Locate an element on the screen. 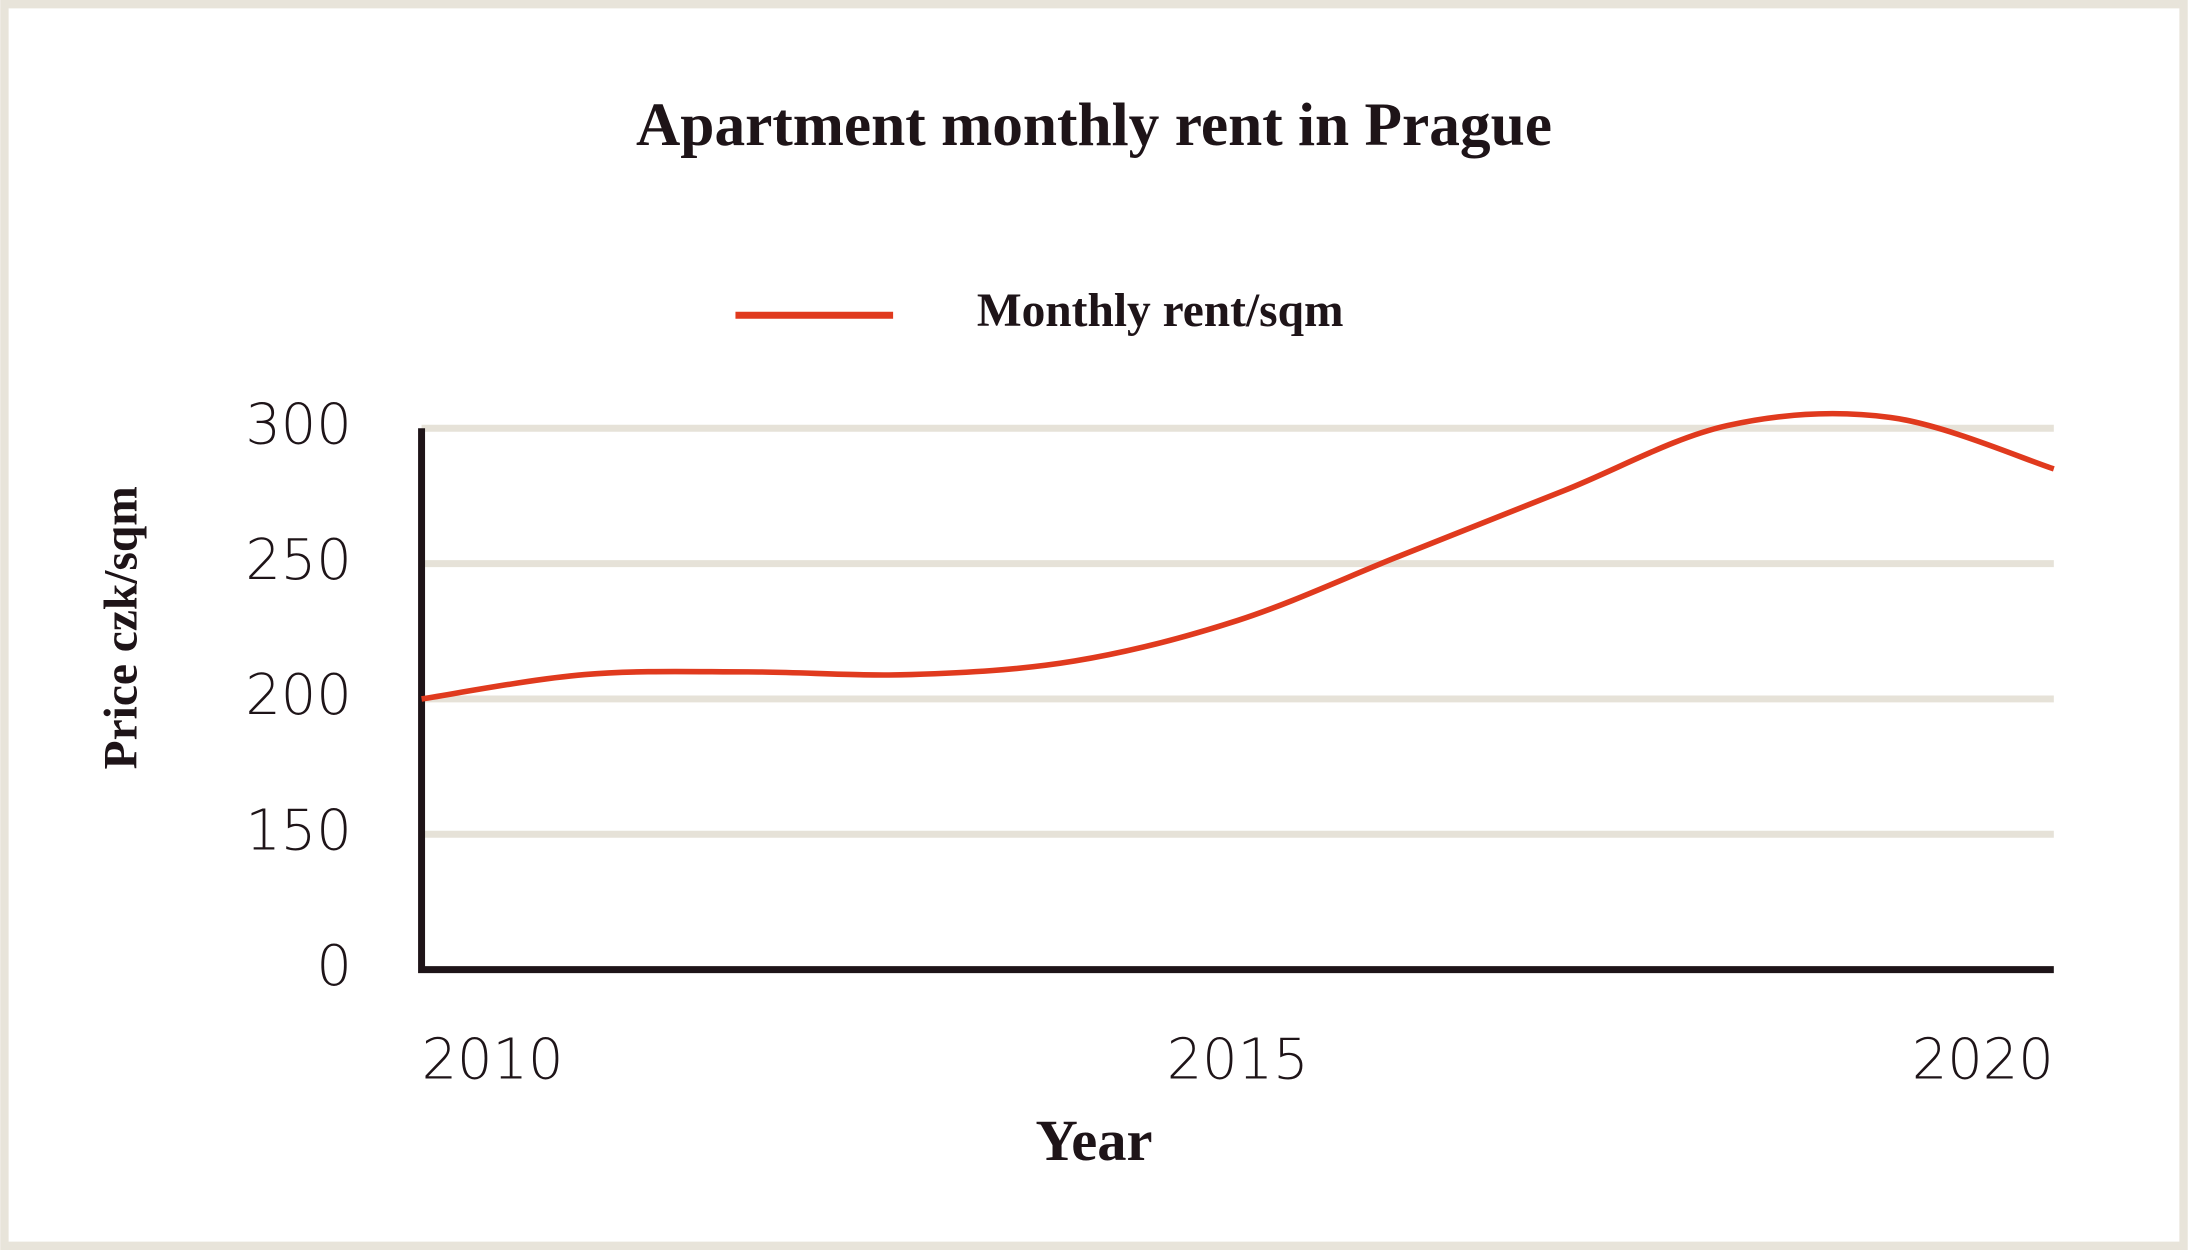 Image resolution: width=2188 pixels, height=1250 pixels. legend-label: Monthly rent/sqm is located at coordinates (1160, 311).